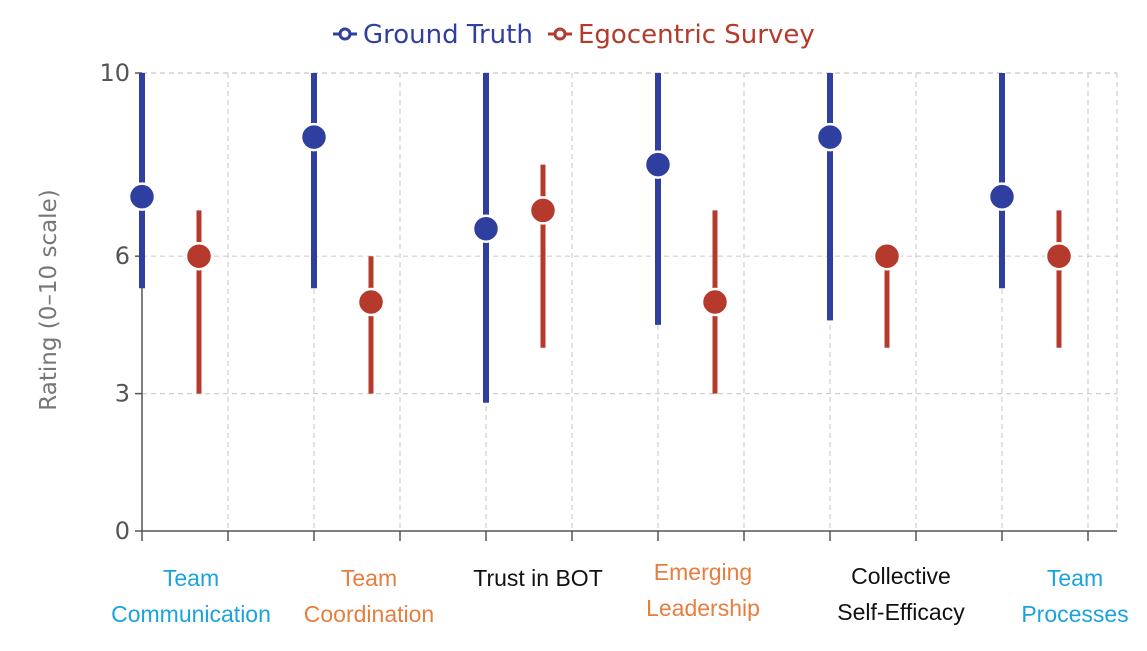 The width and height of the screenshot is (1147, 651). I want to click on y-axis-label: Rating (0–10 scale), so click(49, 299).